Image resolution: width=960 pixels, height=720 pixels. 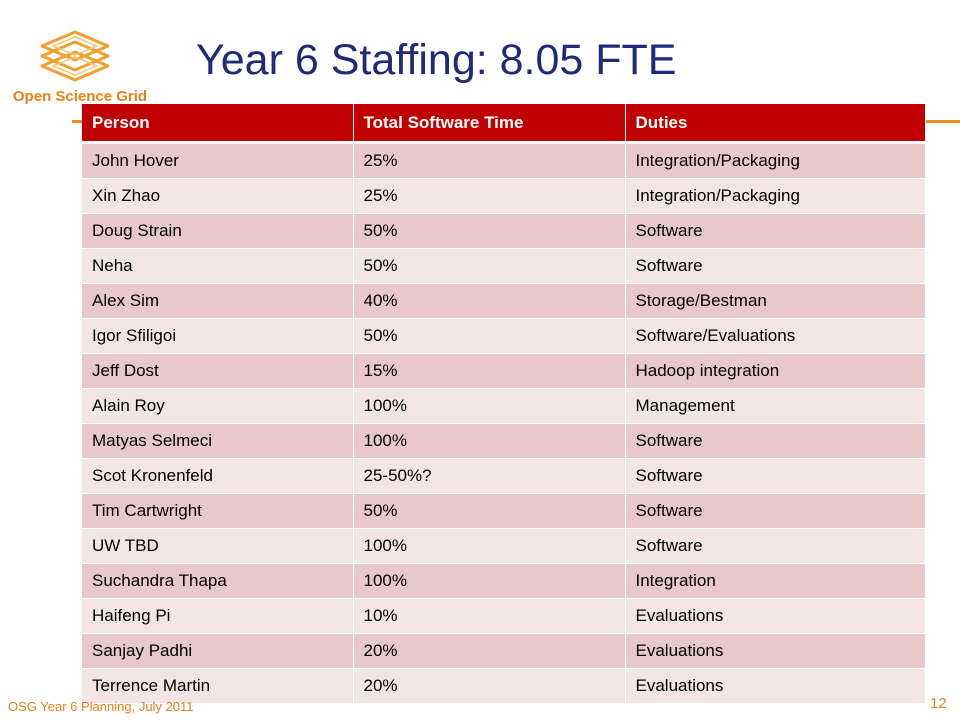 What do you see at coordinates (775, 581) in the screenshot?
I see `cell-duties: Integration` at bounding box center [775, 581].